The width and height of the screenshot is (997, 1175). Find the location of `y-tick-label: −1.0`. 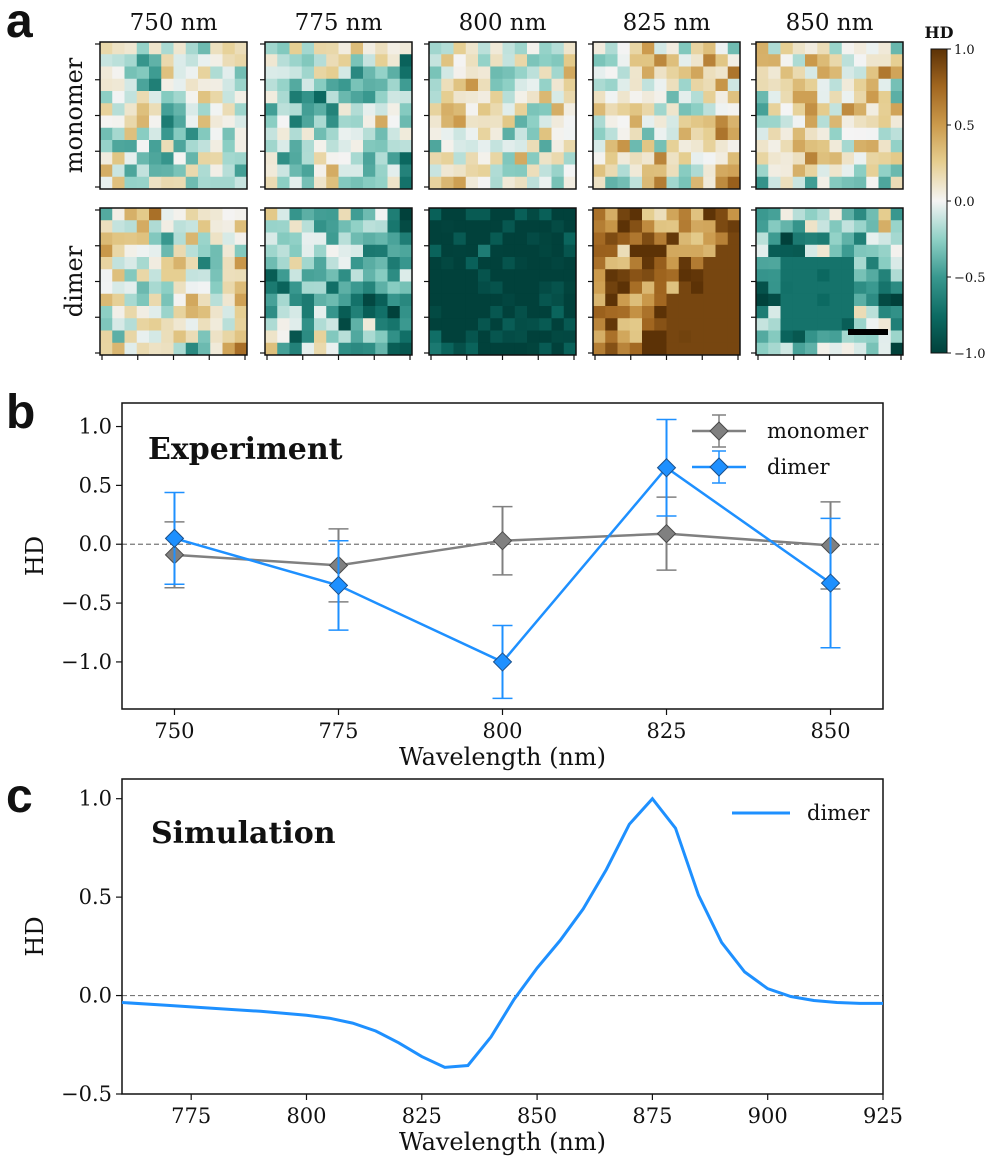

y-tick-label: −1.0 is located at coordinates (86, 662).